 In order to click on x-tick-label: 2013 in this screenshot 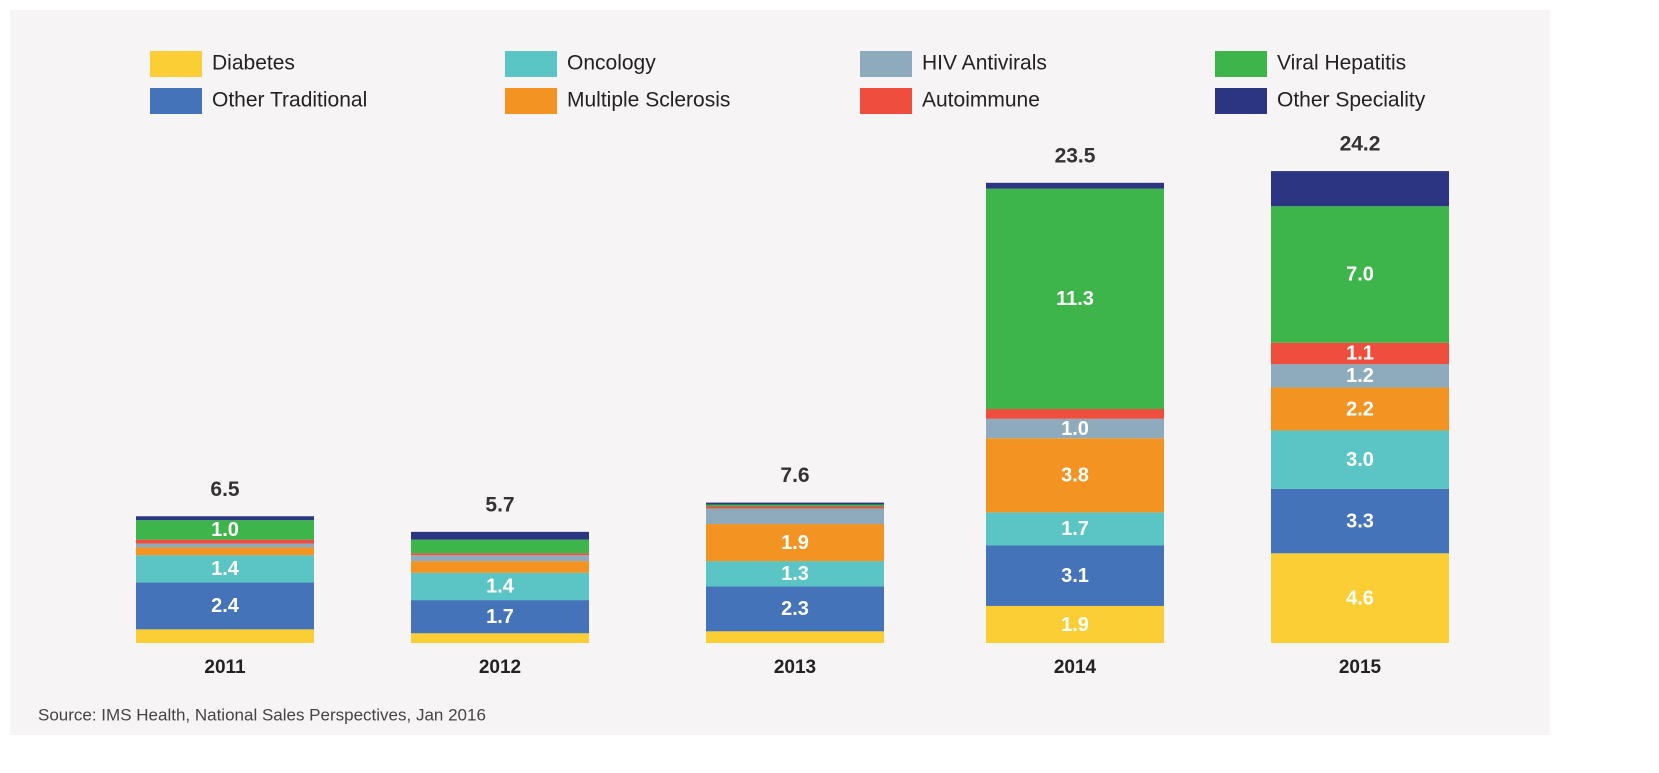, I will do `click(795, 667)`.